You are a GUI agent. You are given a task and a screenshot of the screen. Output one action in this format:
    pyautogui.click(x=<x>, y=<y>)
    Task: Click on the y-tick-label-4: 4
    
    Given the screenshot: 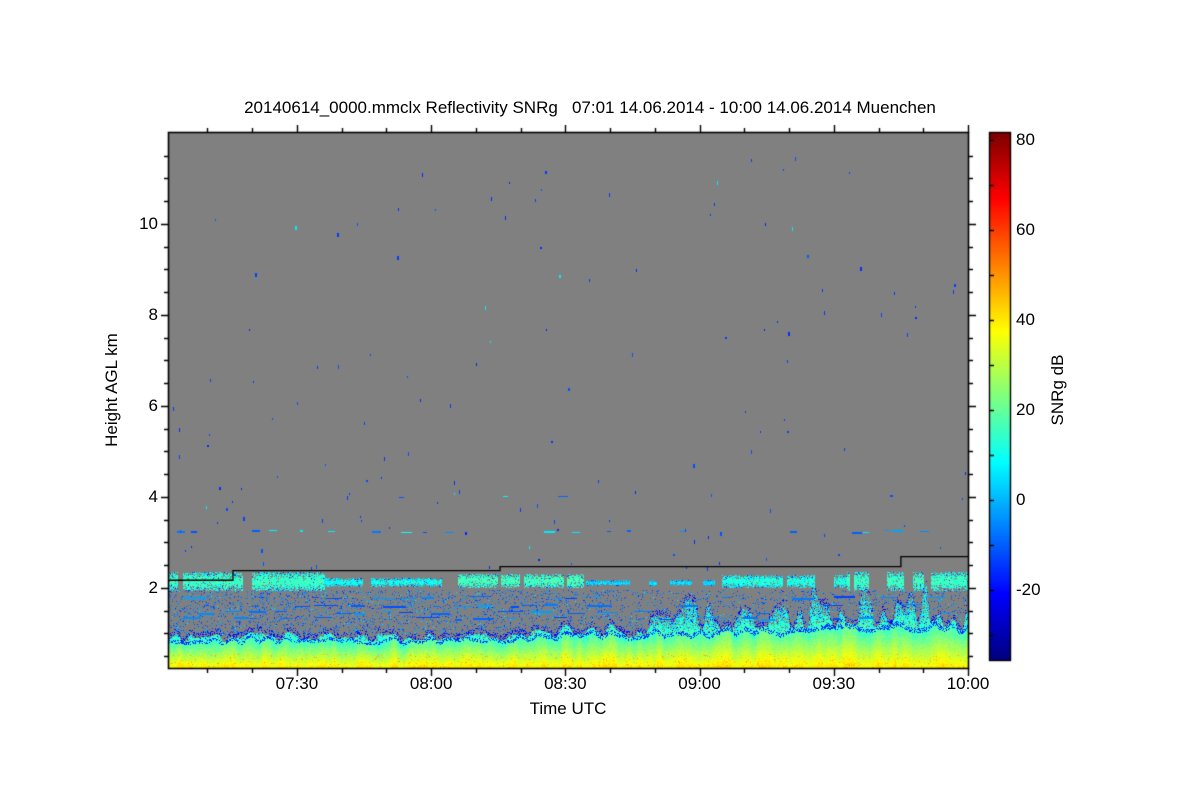 What is the action you would take?
    pyautogui.click(x=153, y=496)
    